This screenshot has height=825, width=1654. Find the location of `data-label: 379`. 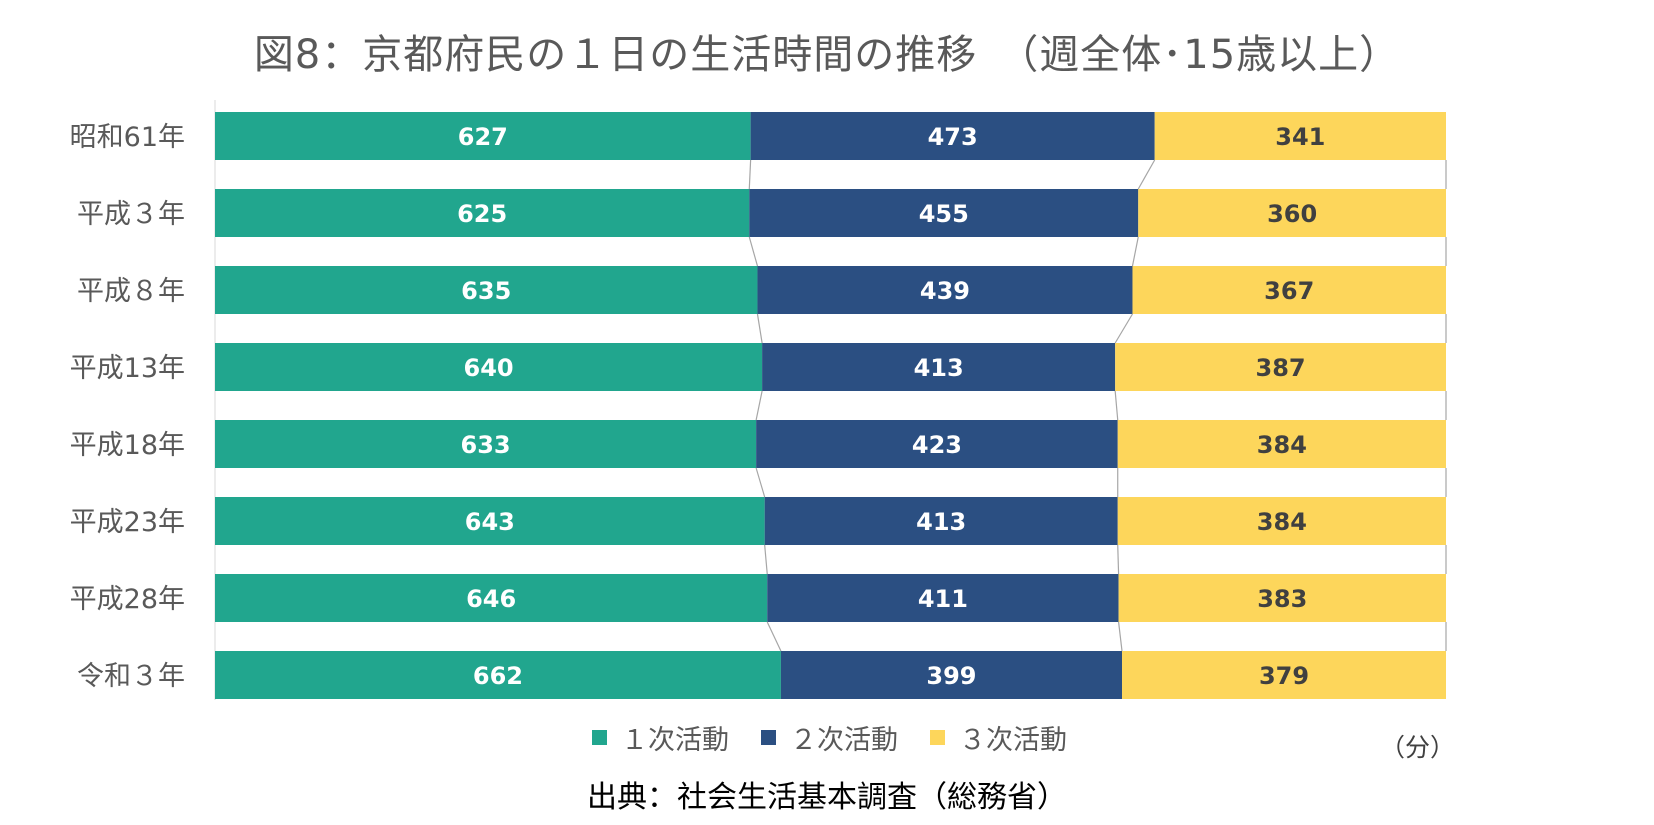

data-label: 379 is located at coordinates (1284, 676).